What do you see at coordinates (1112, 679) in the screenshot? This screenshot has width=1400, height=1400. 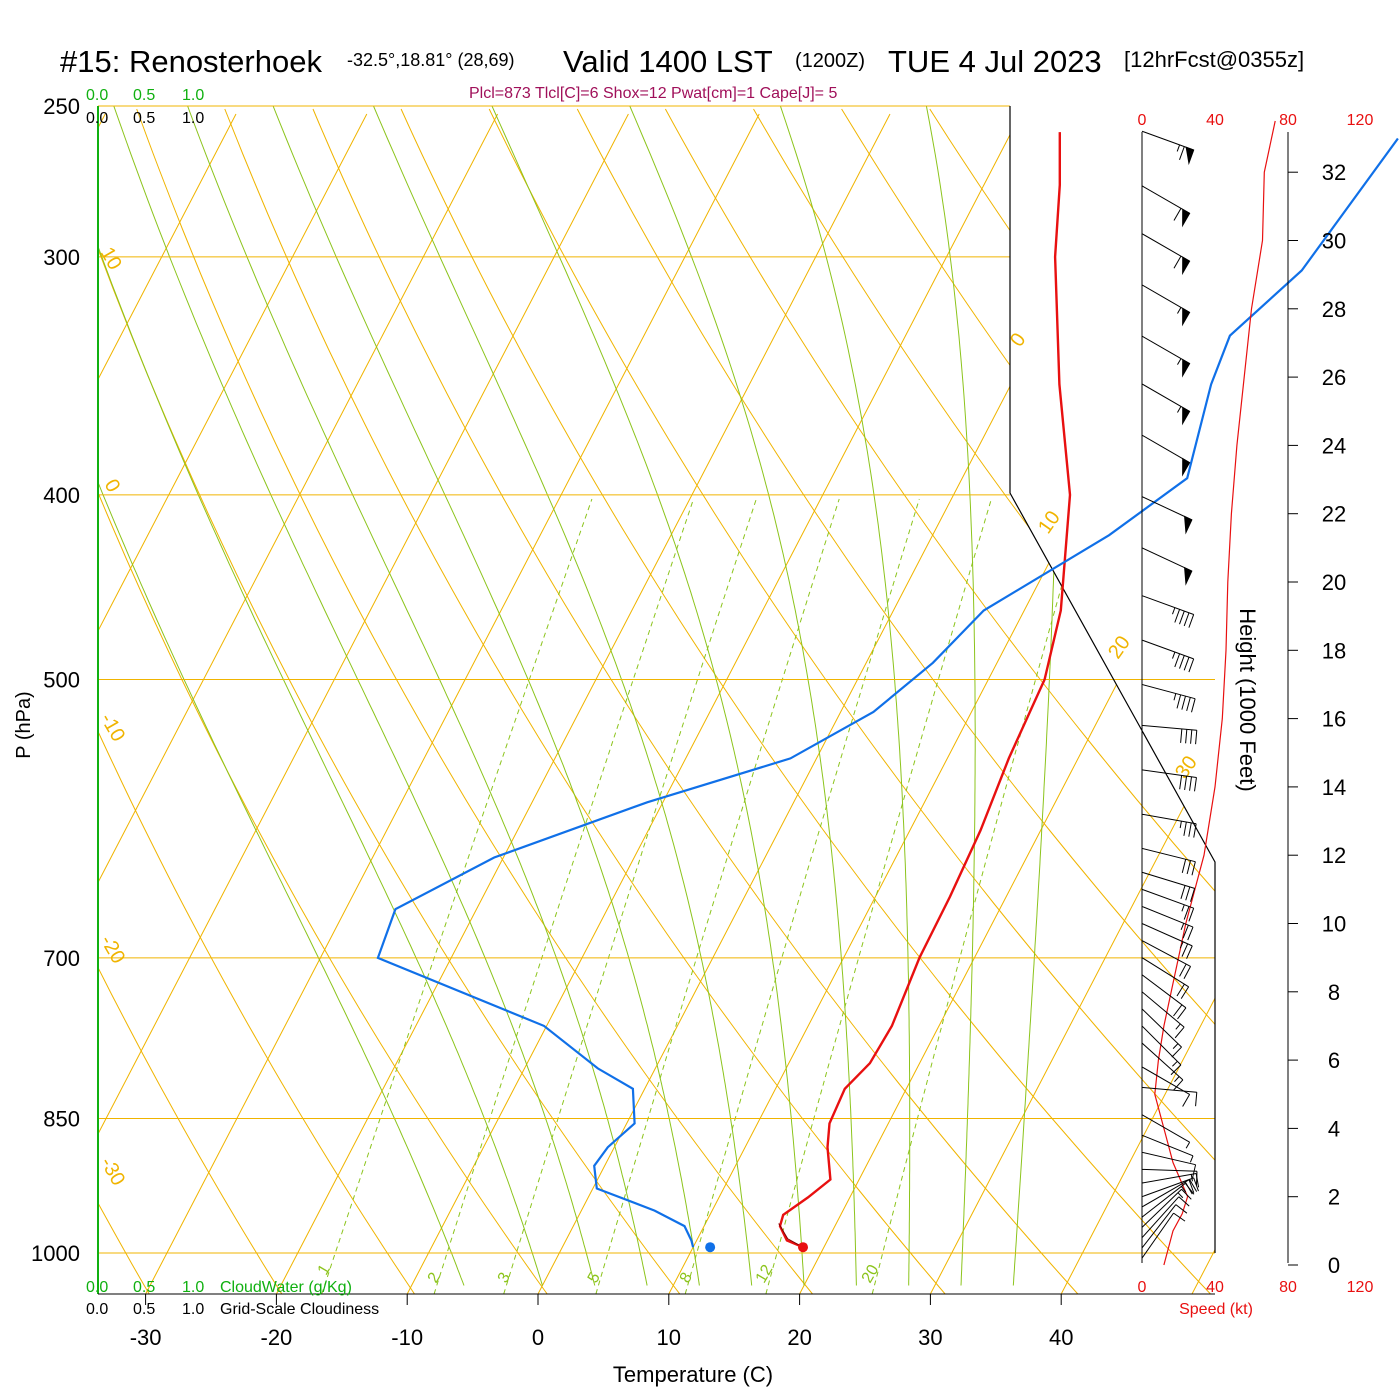 I see `plot-frame` at bounding box center [1112, 679].